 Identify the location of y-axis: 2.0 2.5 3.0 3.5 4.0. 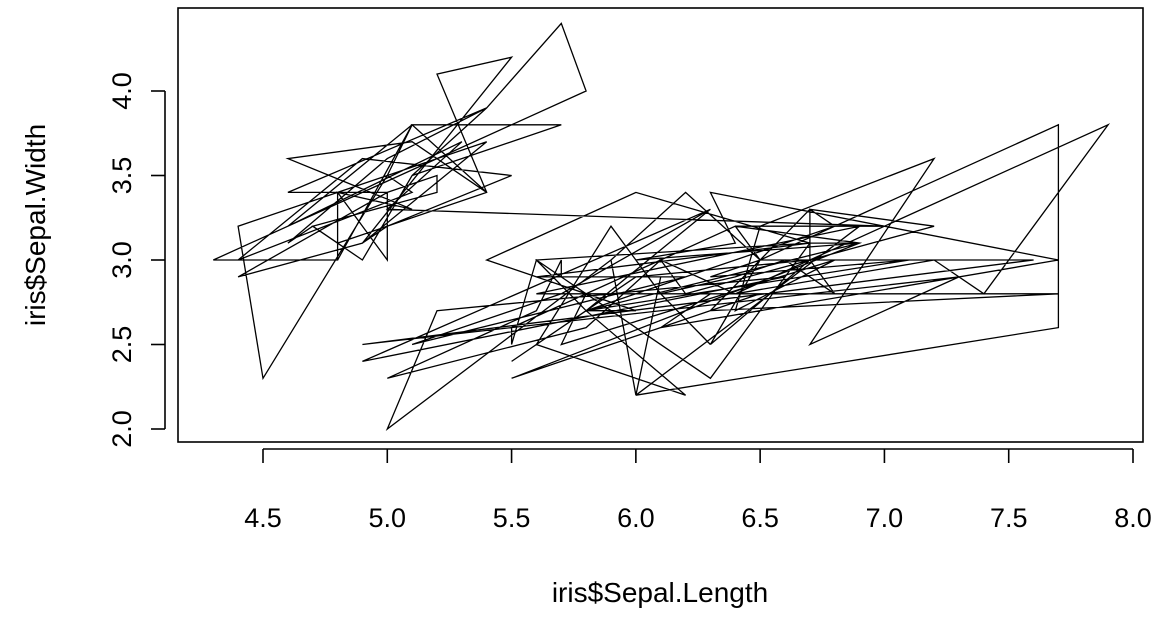
(136, 260).